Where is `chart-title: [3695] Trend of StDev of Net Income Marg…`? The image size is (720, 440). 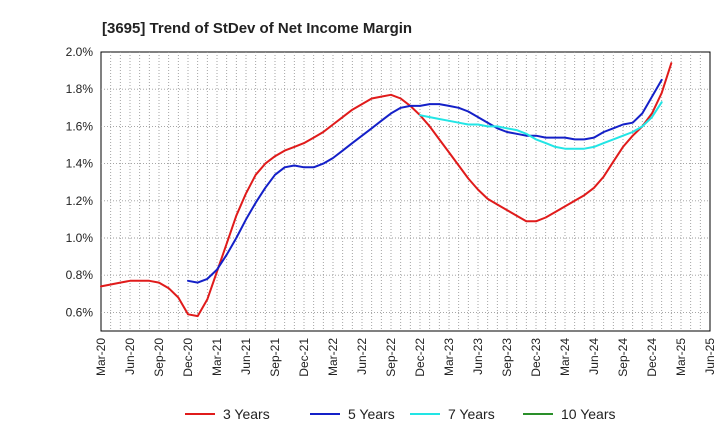 chart-title: [3695] Trend of StDev of Net Income Marg… is located at coordinates (257, 28).